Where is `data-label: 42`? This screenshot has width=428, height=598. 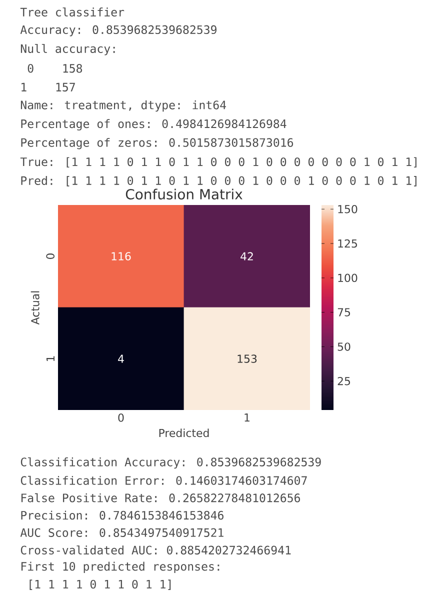
data-label: 42 is located at coordinates (246, 256).